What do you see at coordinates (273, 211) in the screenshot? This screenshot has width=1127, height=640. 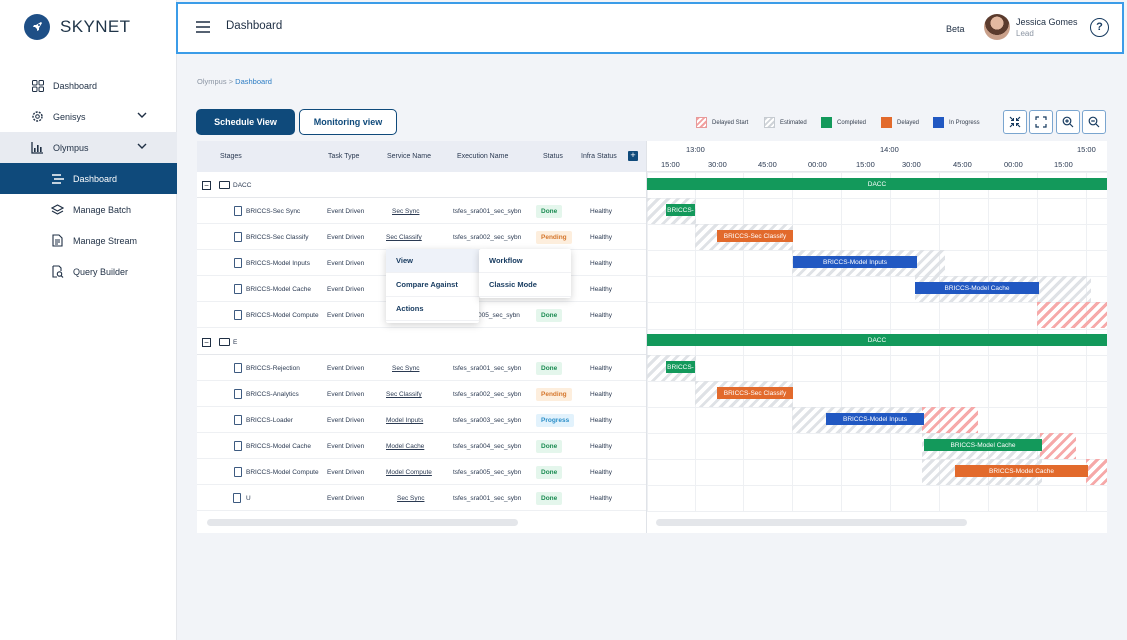 I see `stage-name: BRICCS-Sec Sync` at bounding box center [273, 211].